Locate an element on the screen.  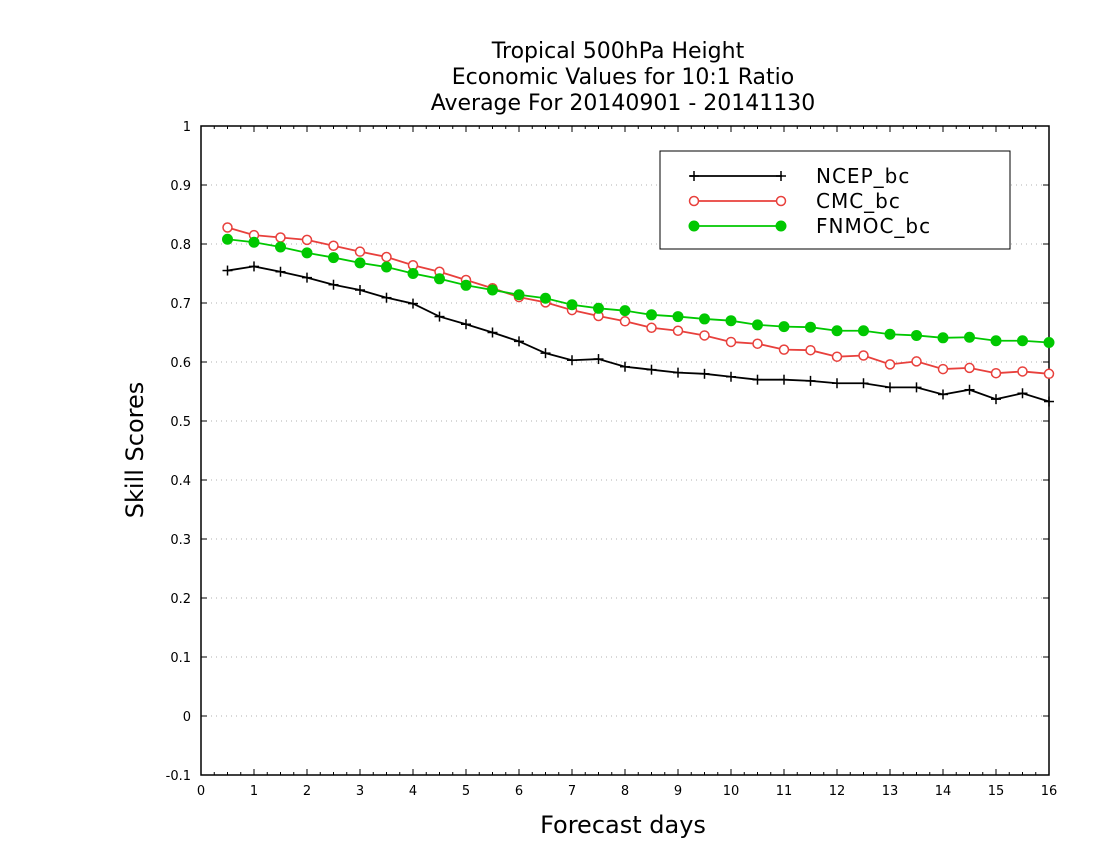
y-tick-label: 0.9 is located at coordinates (180, 186).